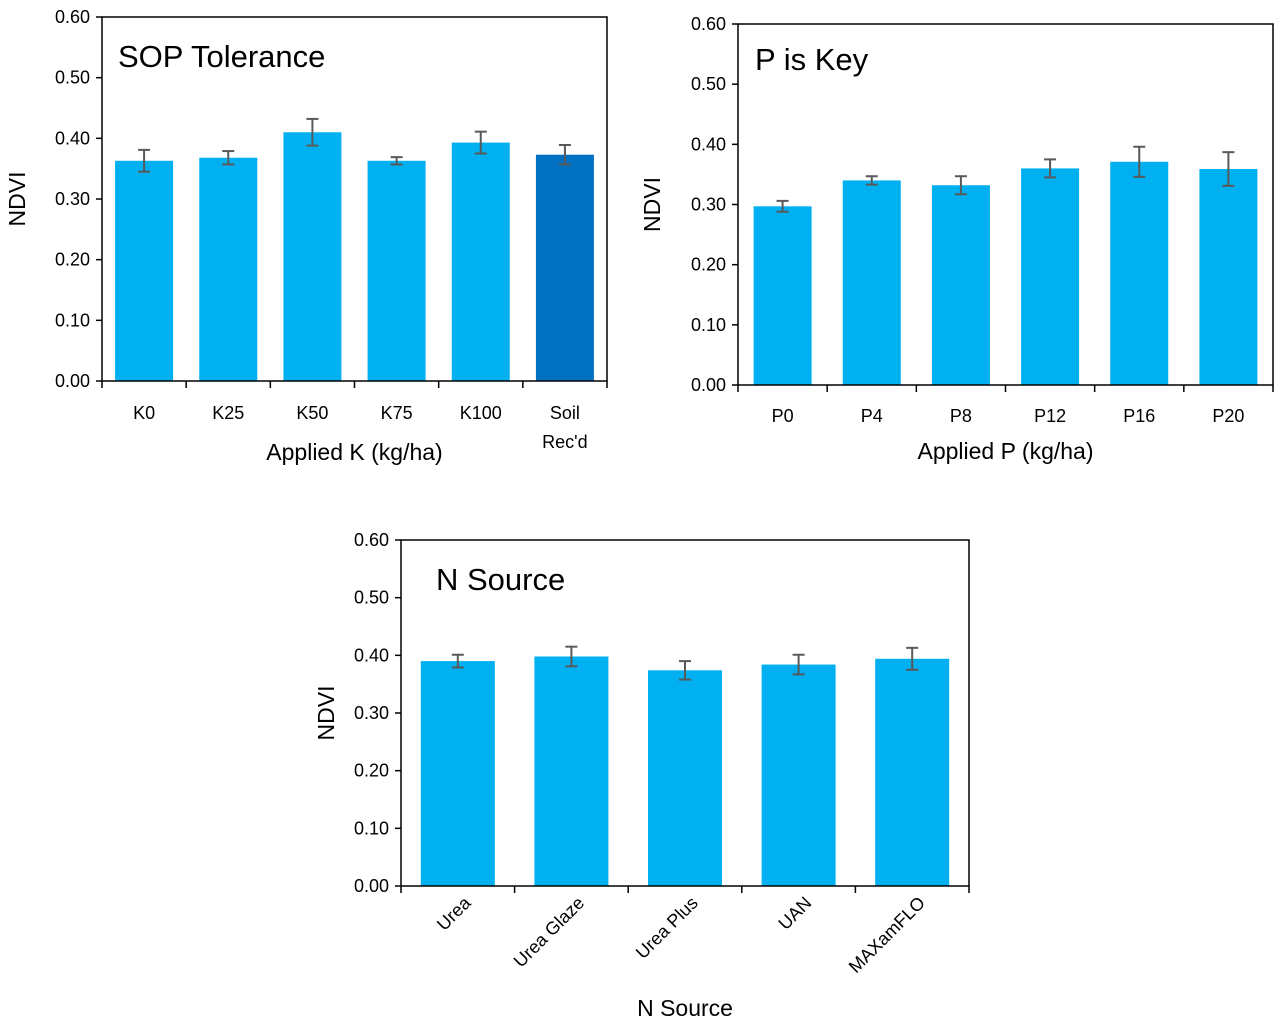  Describe the element at coordinates (221, 56) in the screenshot. I see `chart-title: SOP Tolerance` at that location.